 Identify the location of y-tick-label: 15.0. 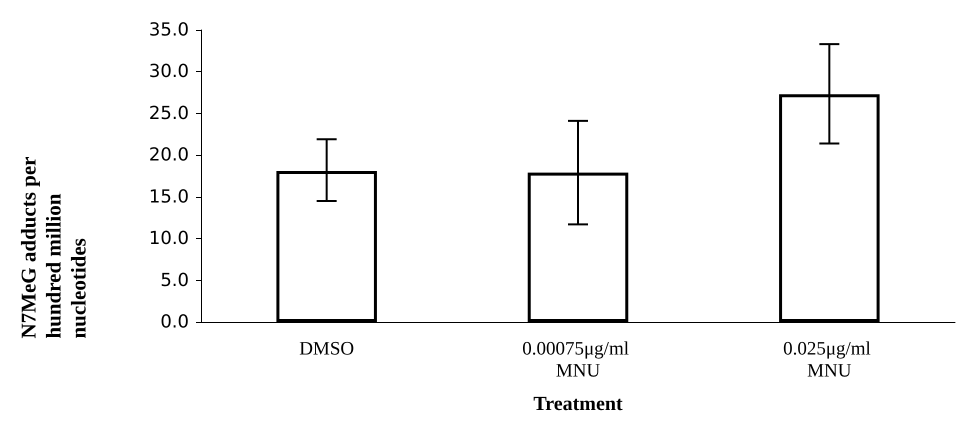
(168, 197).